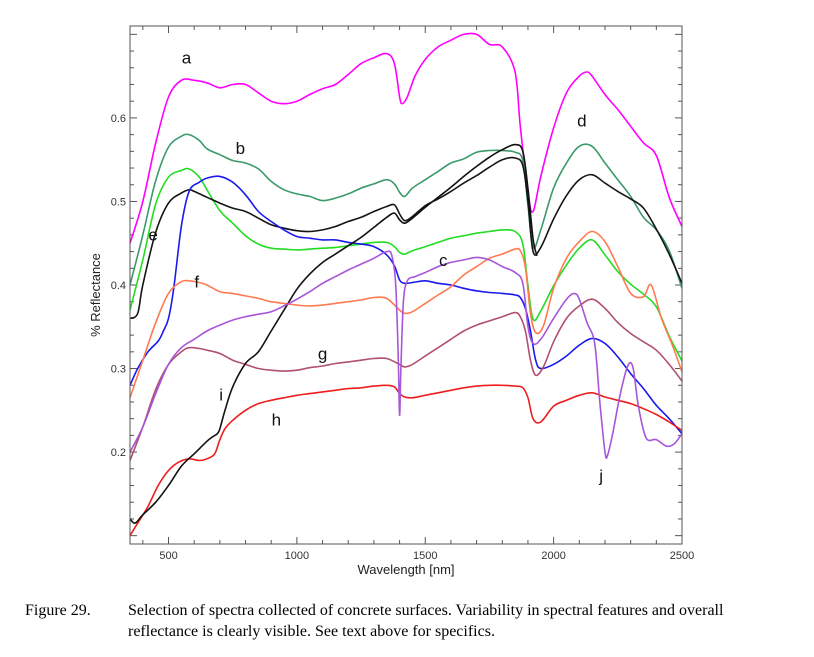 The height and width of the screenshot is (657, 814). I want to click on series-label-b: b, so click(240, 148).